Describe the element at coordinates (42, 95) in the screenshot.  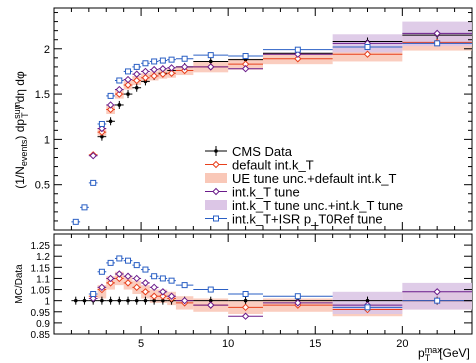
I see `main-ytick-label-2: 1.5` at that location.